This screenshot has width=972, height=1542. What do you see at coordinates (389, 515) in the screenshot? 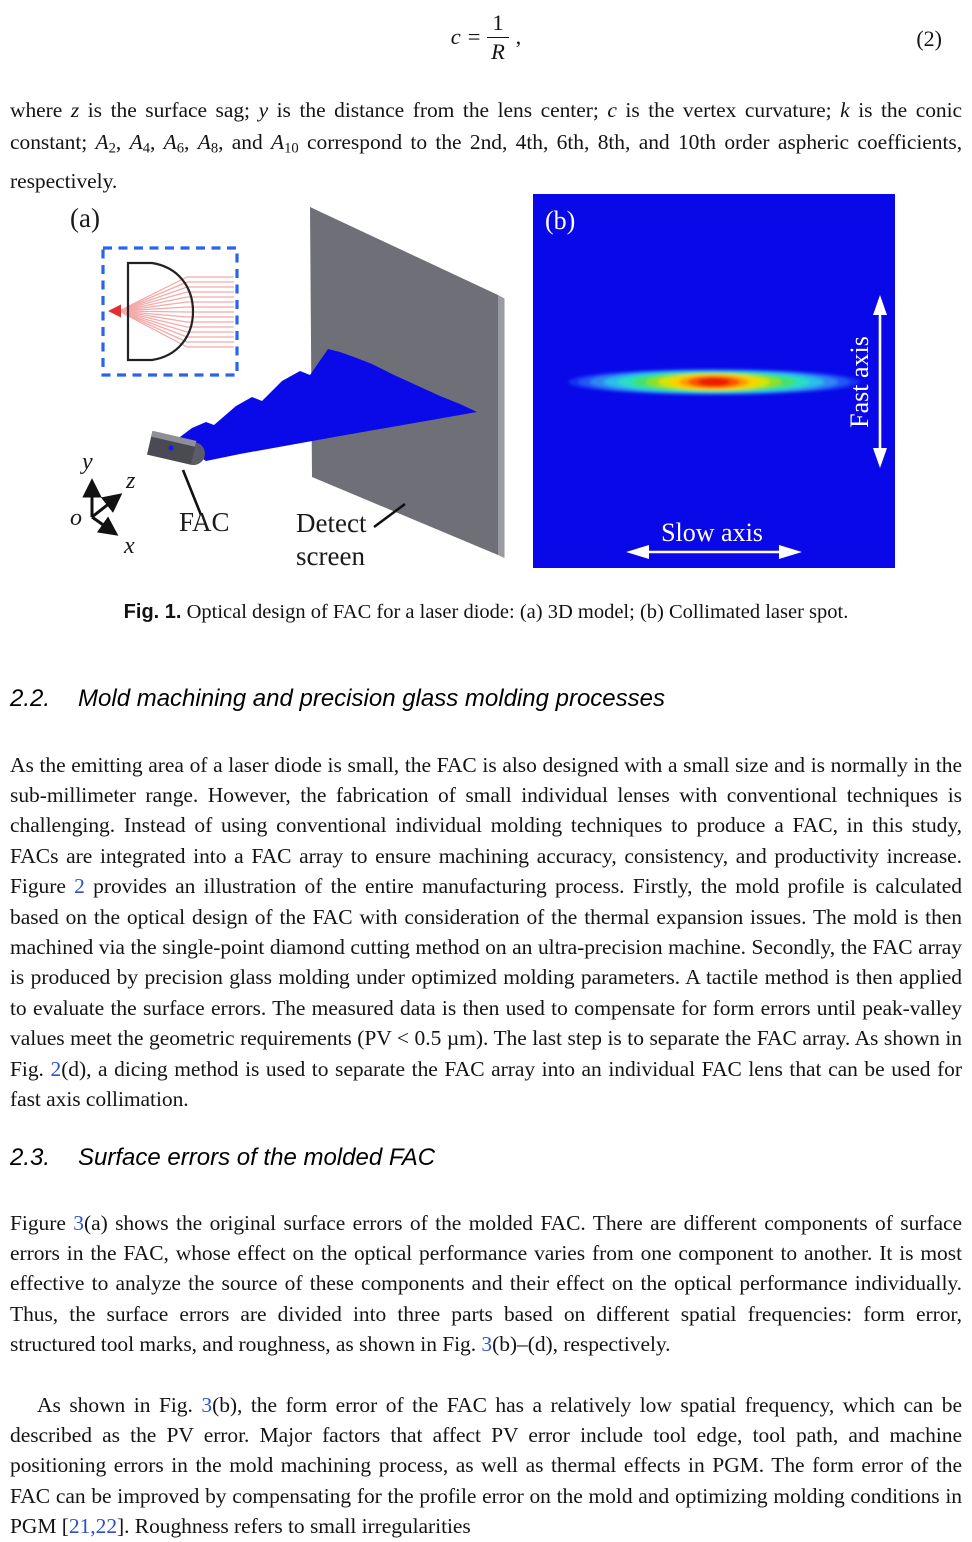
I see `detect-leader-line` at bounding box center [389, 515].